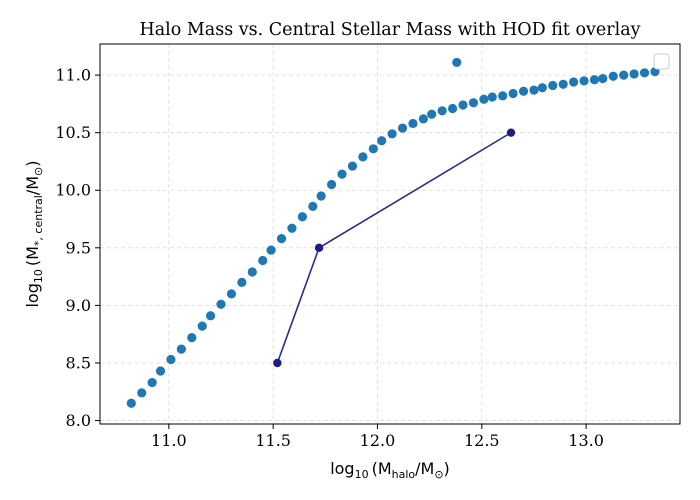 The image size is (700, 500). What do you see at coordinates (169, 440) in the screenshot?
I see `x-tick-label: 11.0` at bounding box center [169, 440].